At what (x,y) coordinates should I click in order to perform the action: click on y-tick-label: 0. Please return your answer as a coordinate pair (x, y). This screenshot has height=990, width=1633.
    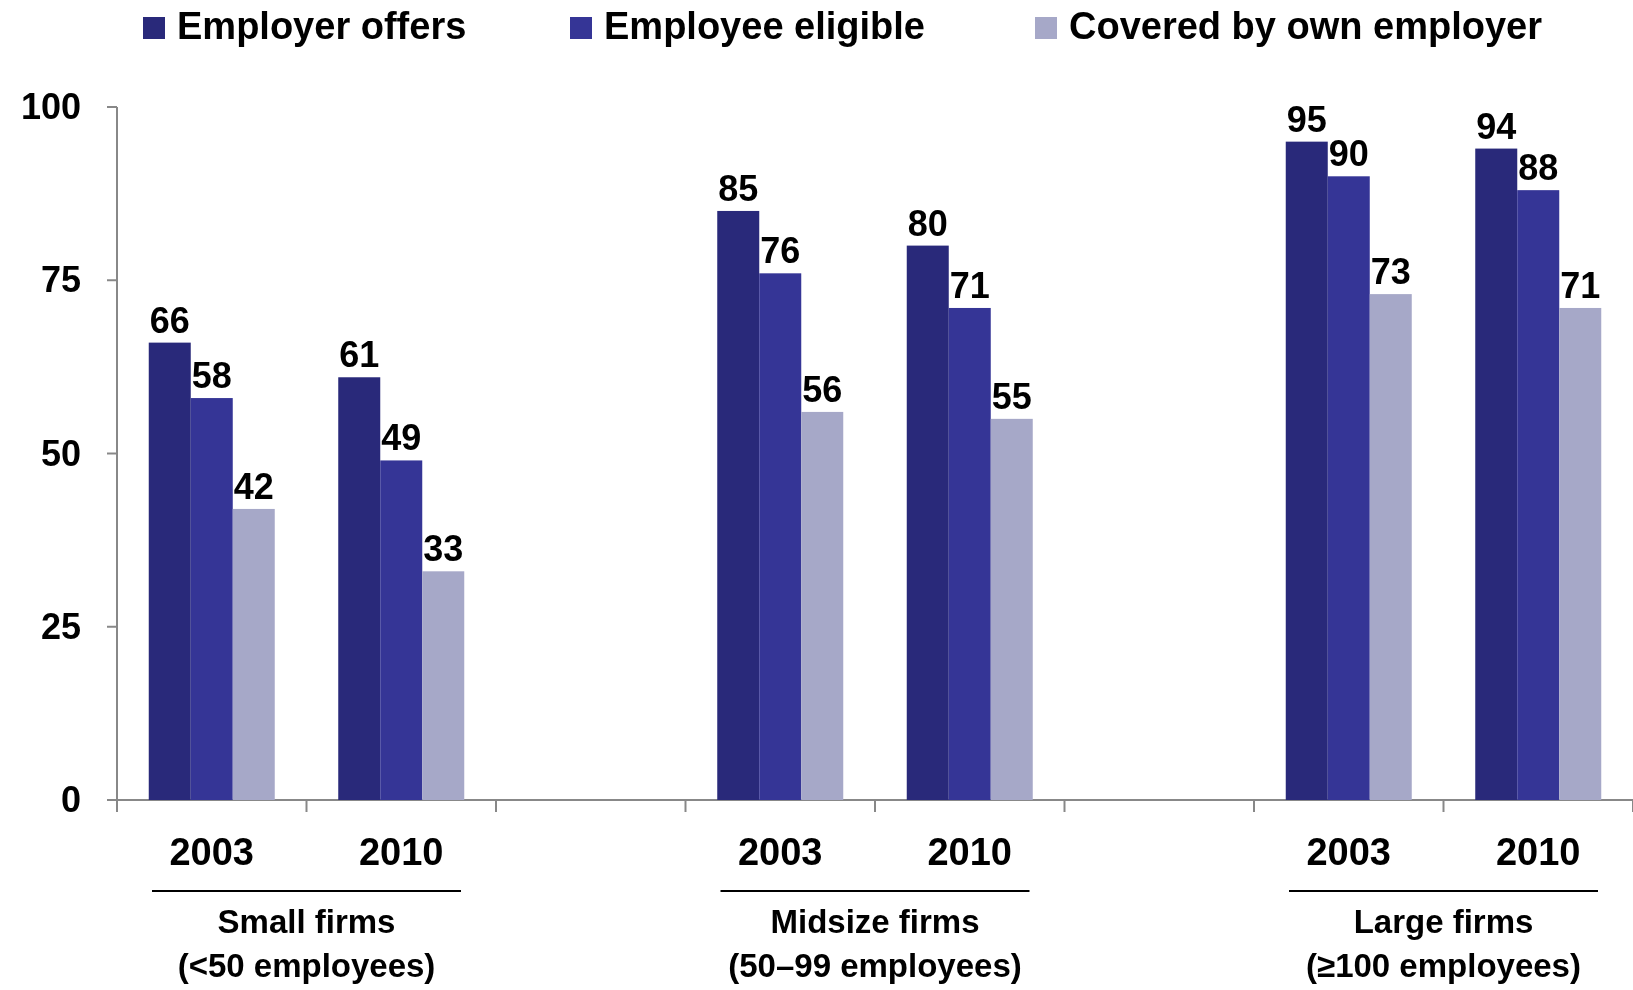
    Looking at the image, I should click on (70, 799).